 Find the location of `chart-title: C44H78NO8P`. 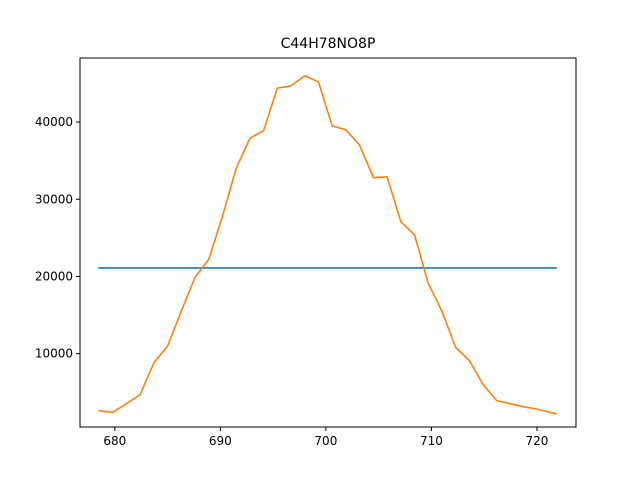

chart-title: C44H78NO8P is located at coordinates (328, 44).